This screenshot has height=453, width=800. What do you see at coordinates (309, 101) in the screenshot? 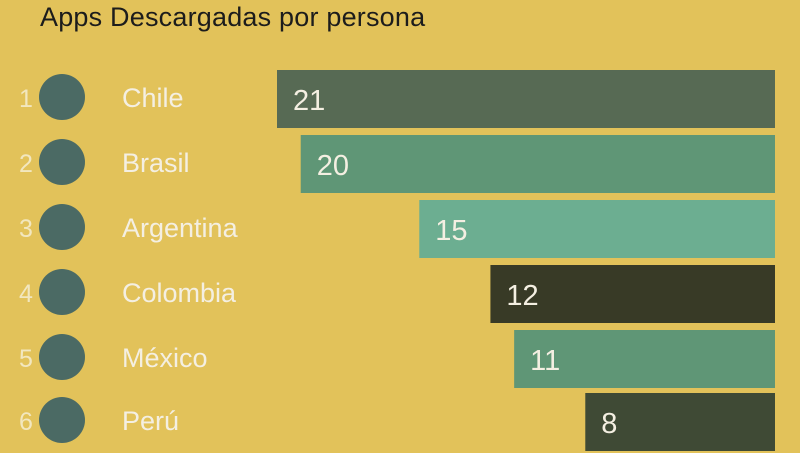
I see `value-label: 21` at bounding box center [309, 101].